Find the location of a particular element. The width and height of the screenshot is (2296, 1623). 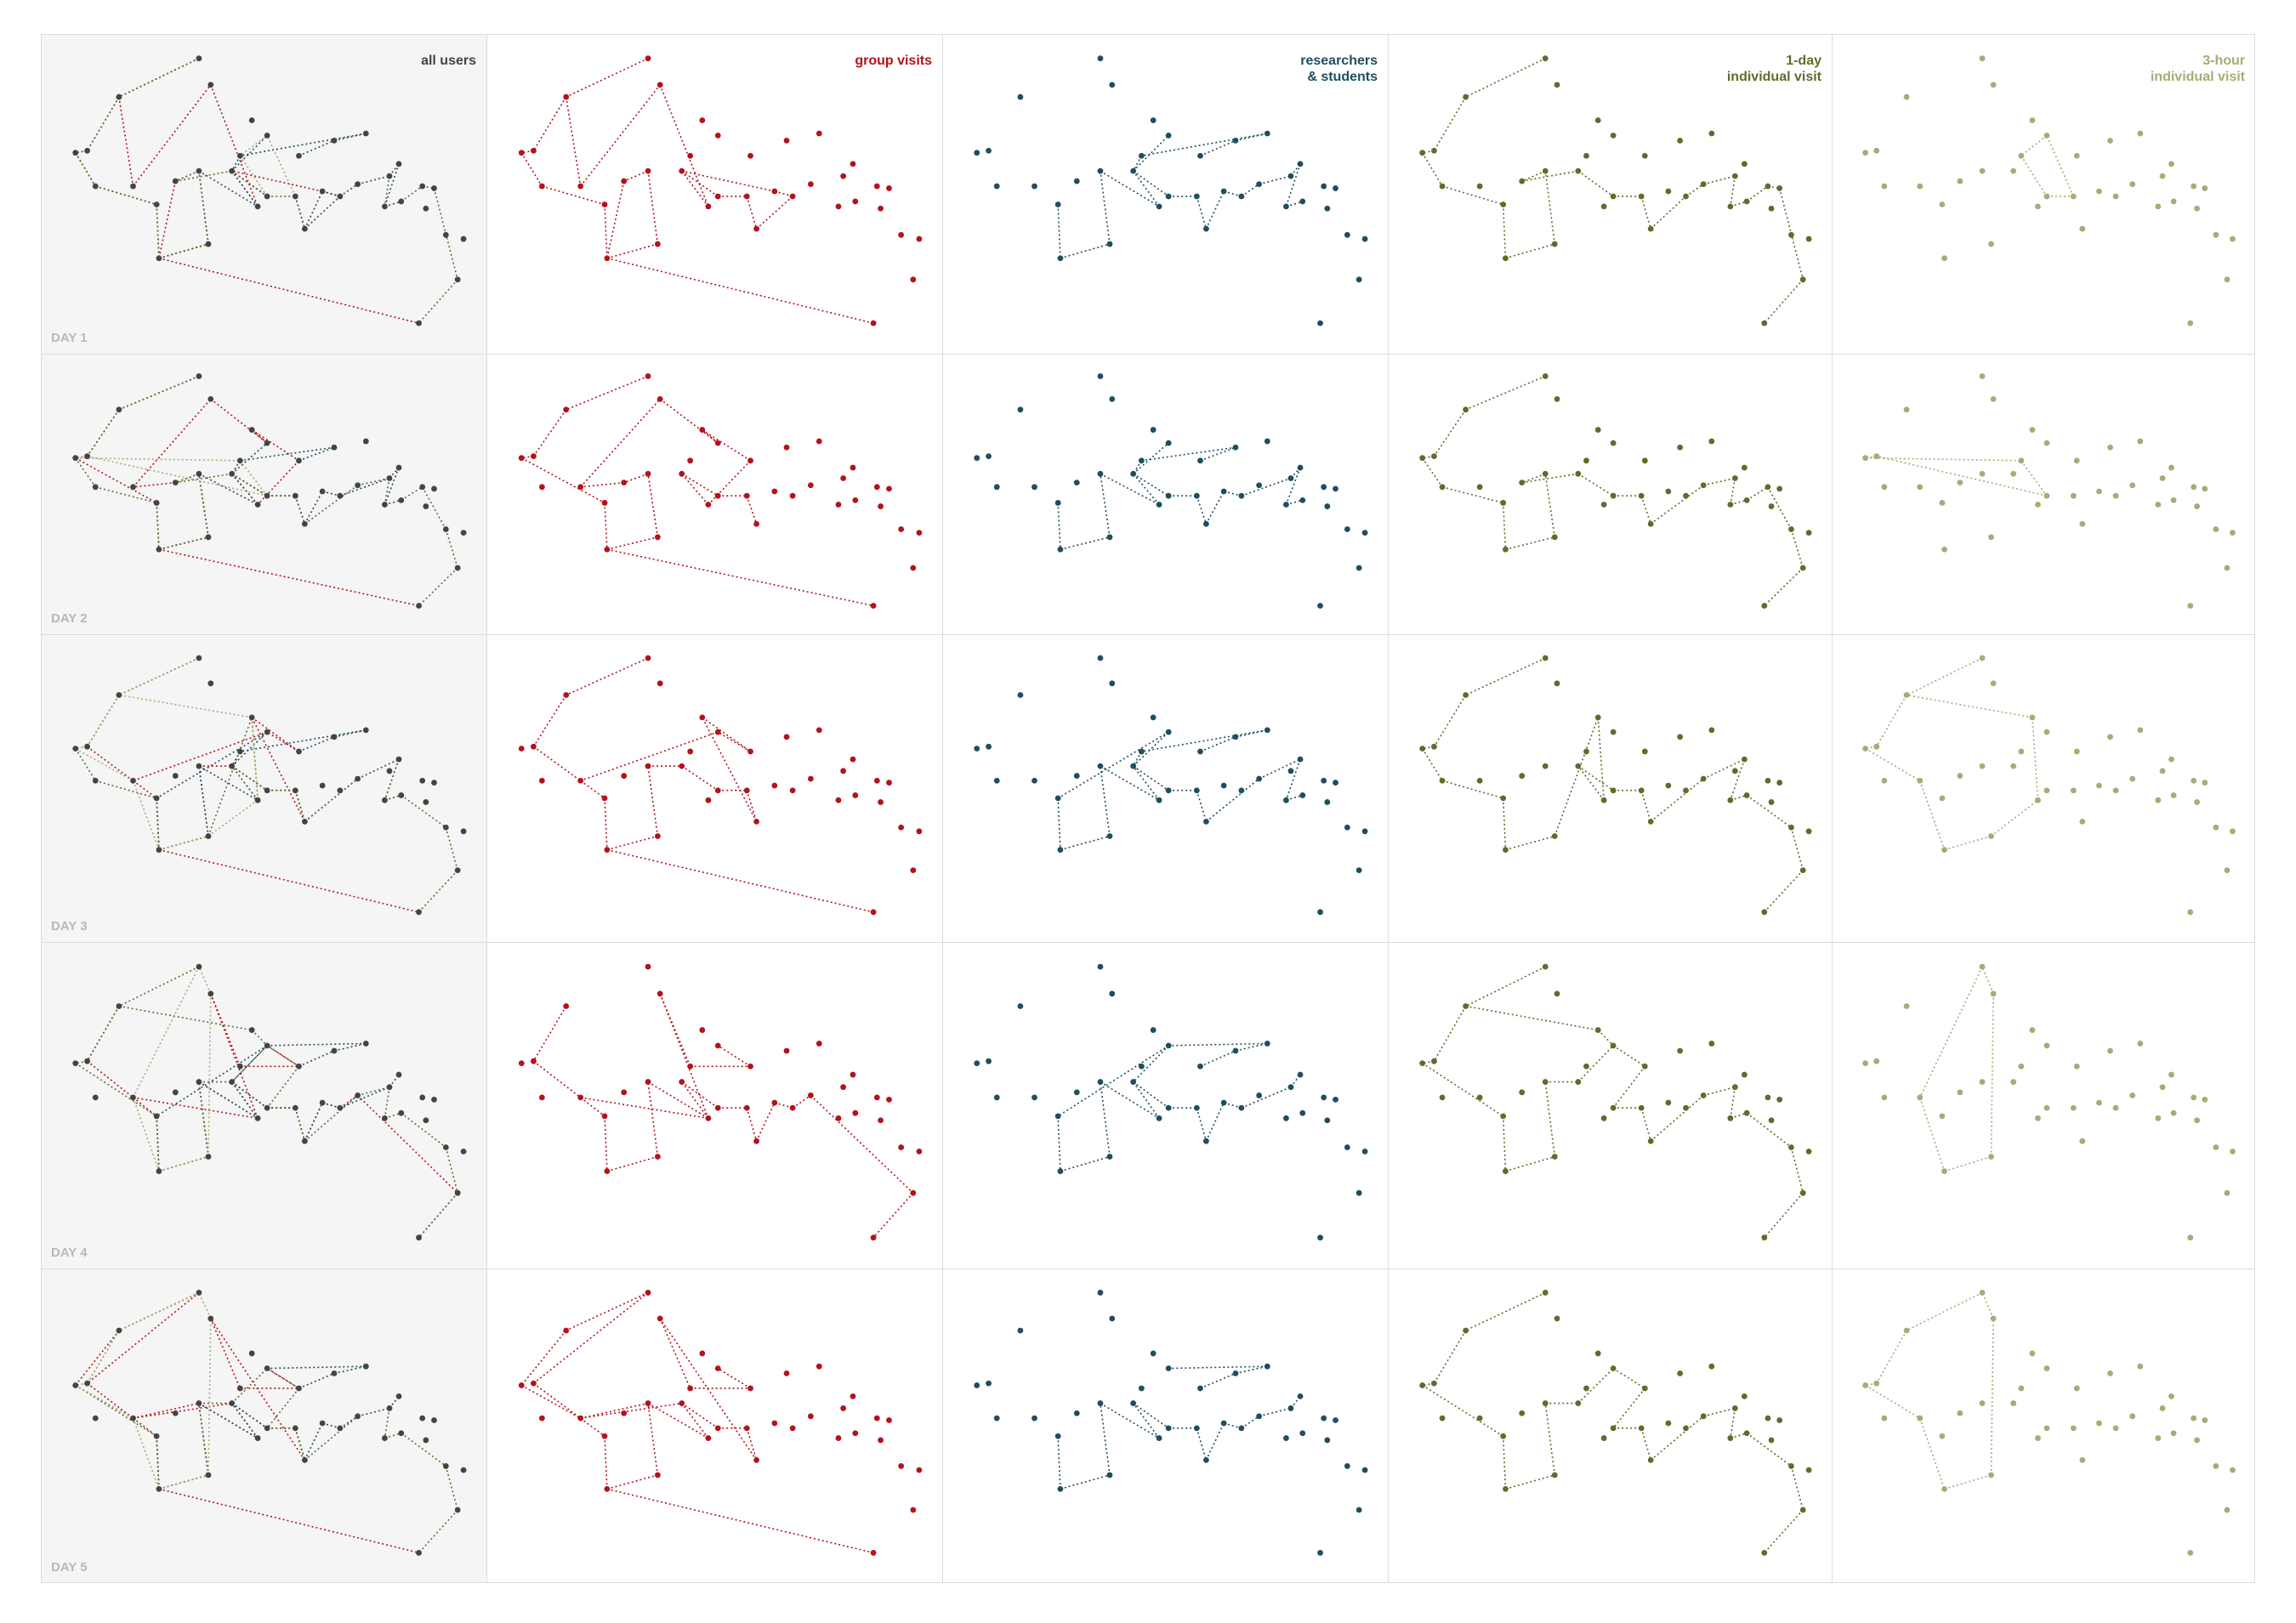

panel-all-day-2: DAY 2 is located at coordinates (263, 494).